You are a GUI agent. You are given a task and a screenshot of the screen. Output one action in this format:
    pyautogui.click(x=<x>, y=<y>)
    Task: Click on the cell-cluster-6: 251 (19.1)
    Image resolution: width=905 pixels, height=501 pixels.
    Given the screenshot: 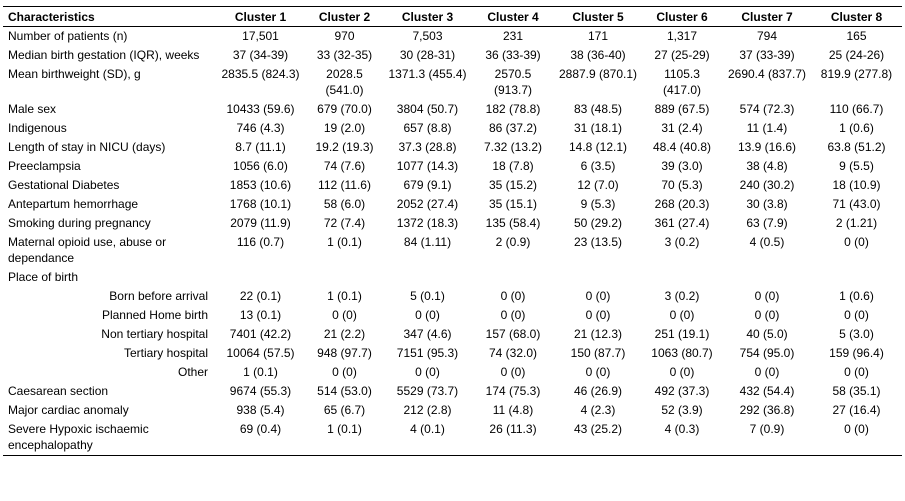 What is the action you would take?
    pyautogui.click(x=682, y=334)
    